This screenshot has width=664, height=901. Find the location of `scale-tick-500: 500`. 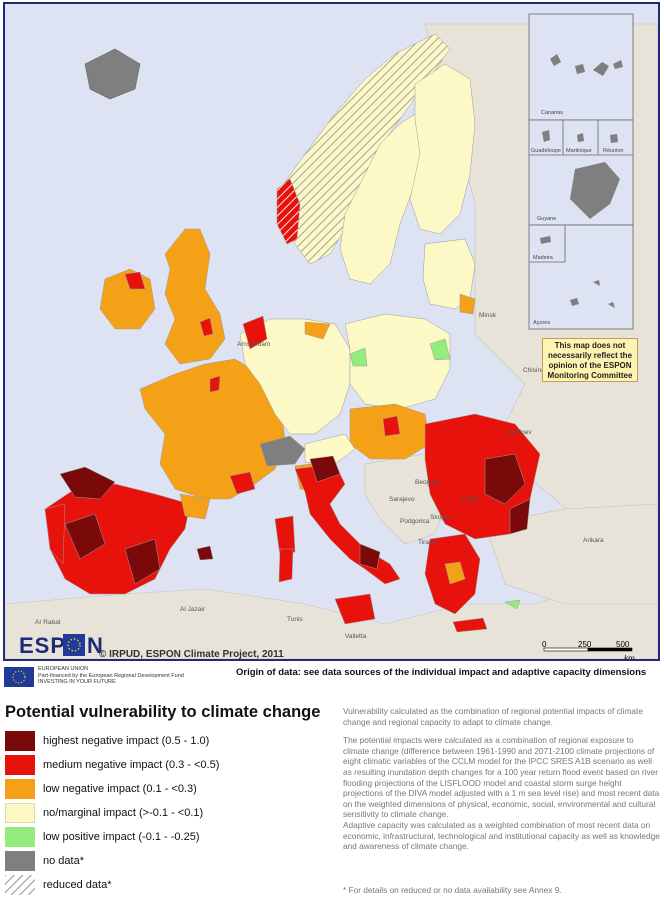

scale-tick-500: 500 is located at coordinates (623, 644).